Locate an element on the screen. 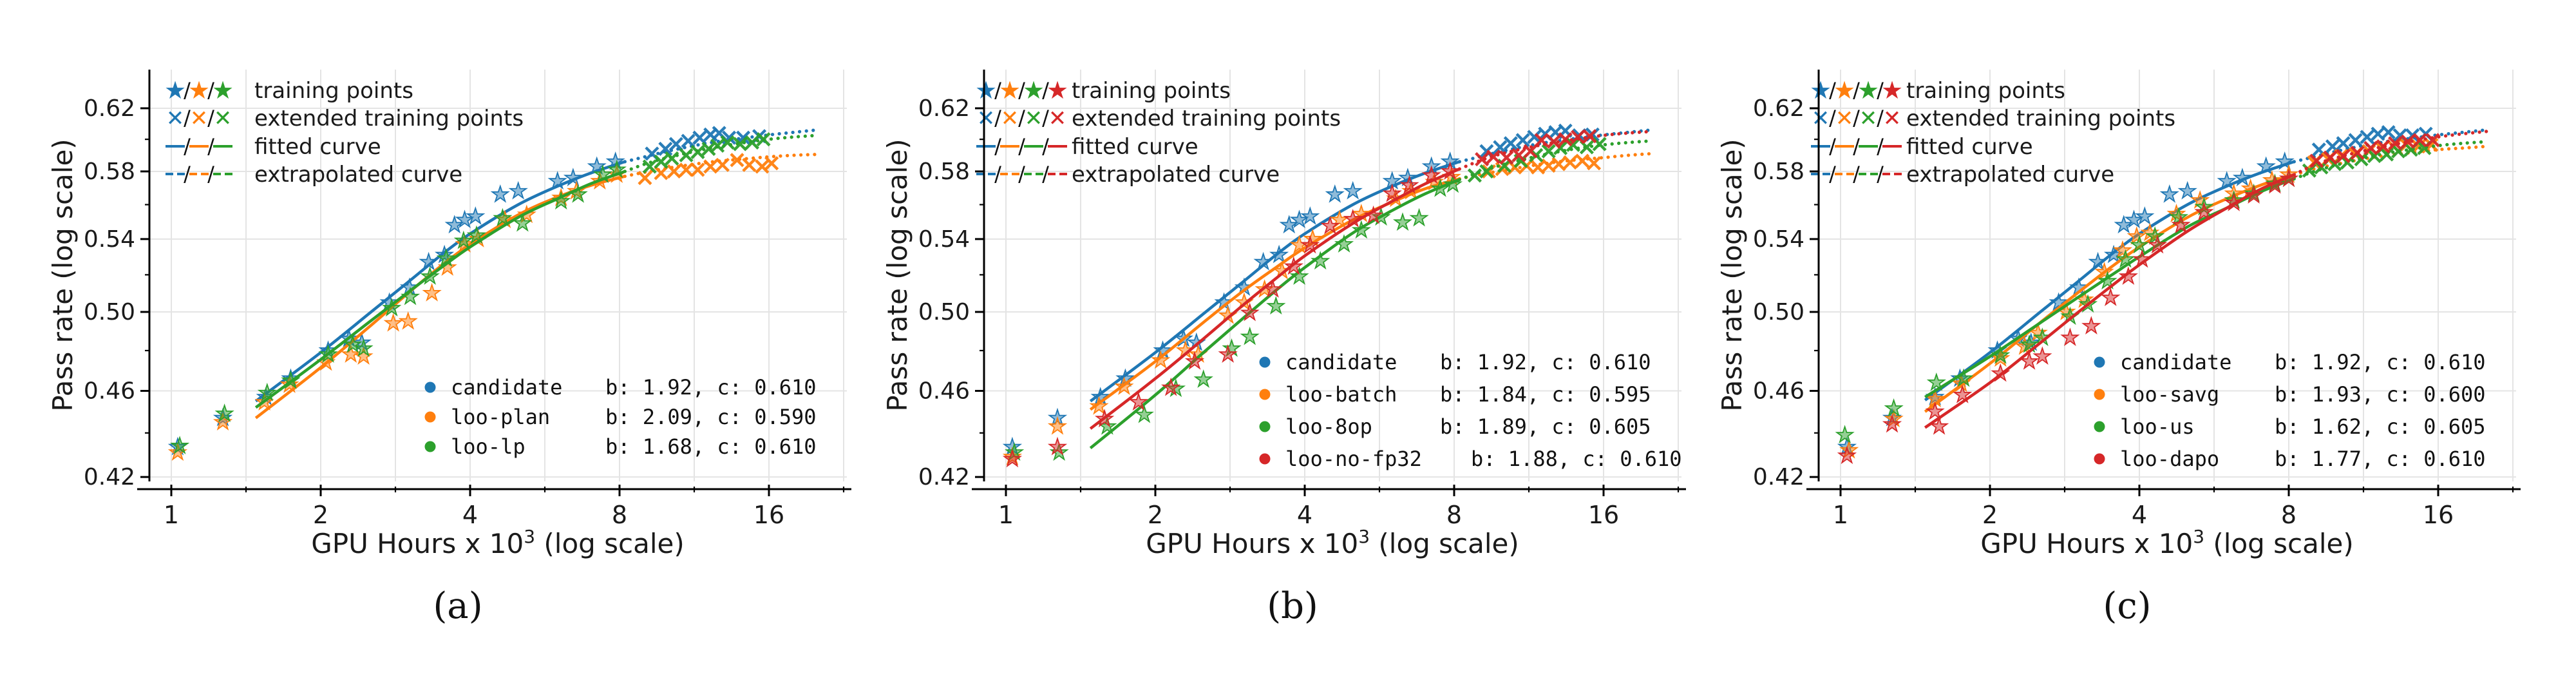 This screenshot has height=687, width=2576. y-tick-label: 0.58 is located at coordinates (944, 172).